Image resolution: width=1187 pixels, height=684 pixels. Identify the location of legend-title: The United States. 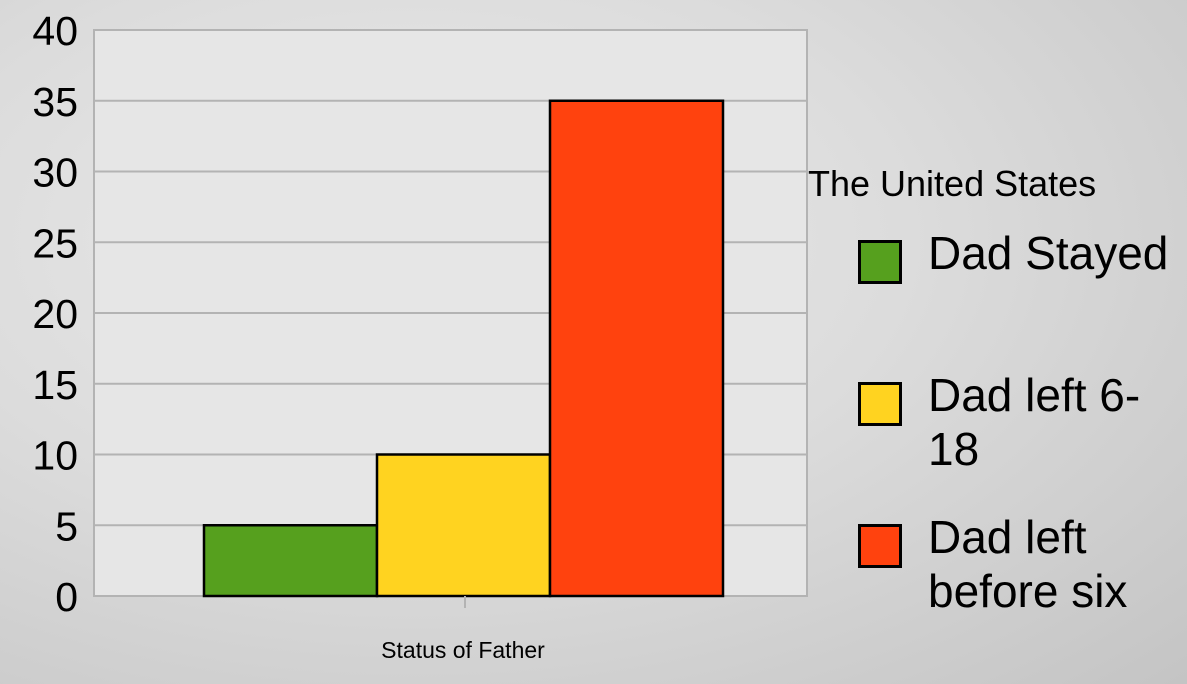
(952, 183).